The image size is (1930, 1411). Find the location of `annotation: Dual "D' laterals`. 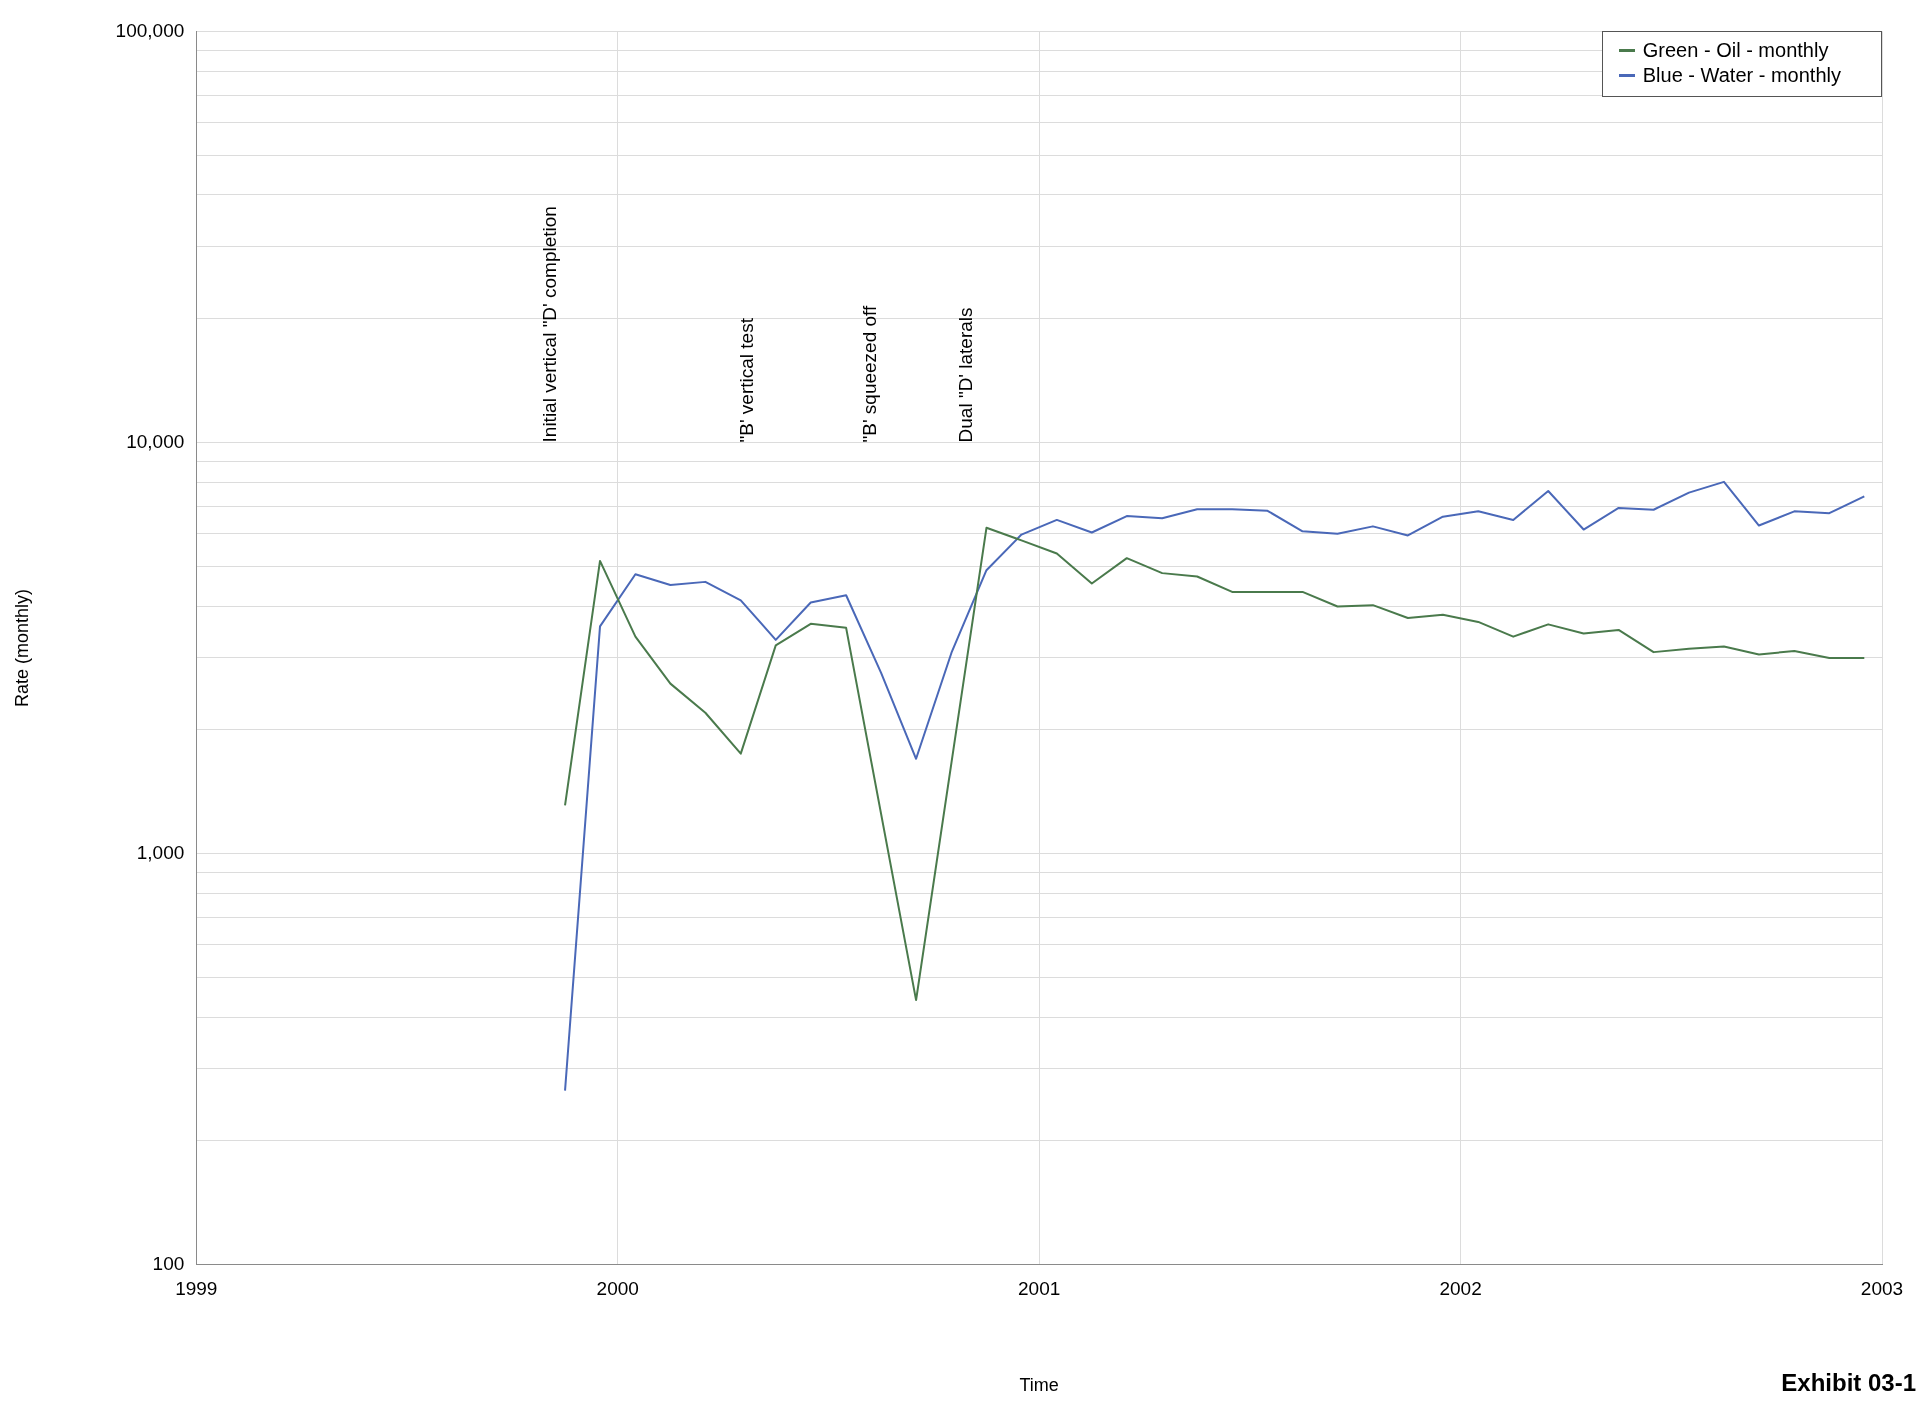

annotation: Dual "D' laterals is located at coordinates (965, 375).